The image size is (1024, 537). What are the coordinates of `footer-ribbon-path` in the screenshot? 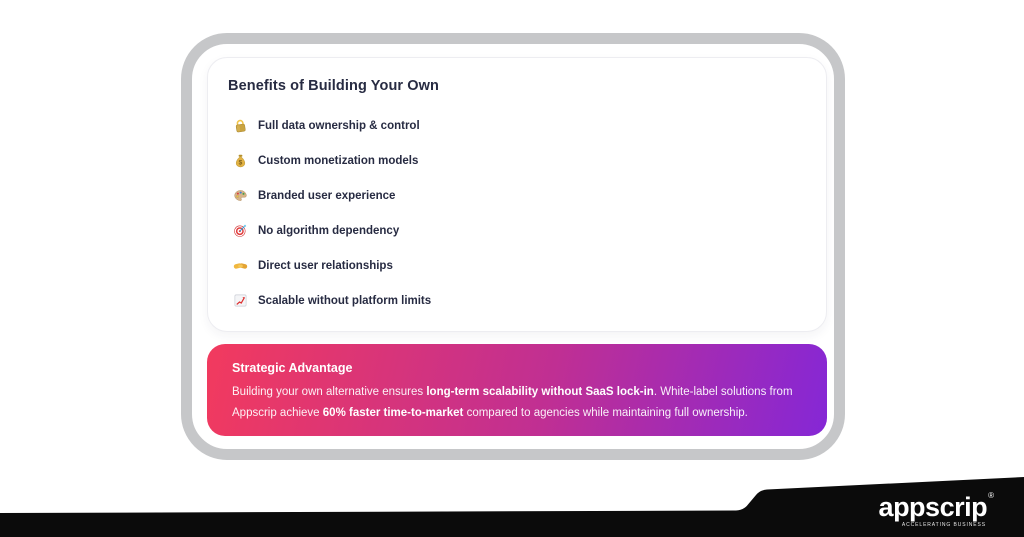 It's located at (512, 507).